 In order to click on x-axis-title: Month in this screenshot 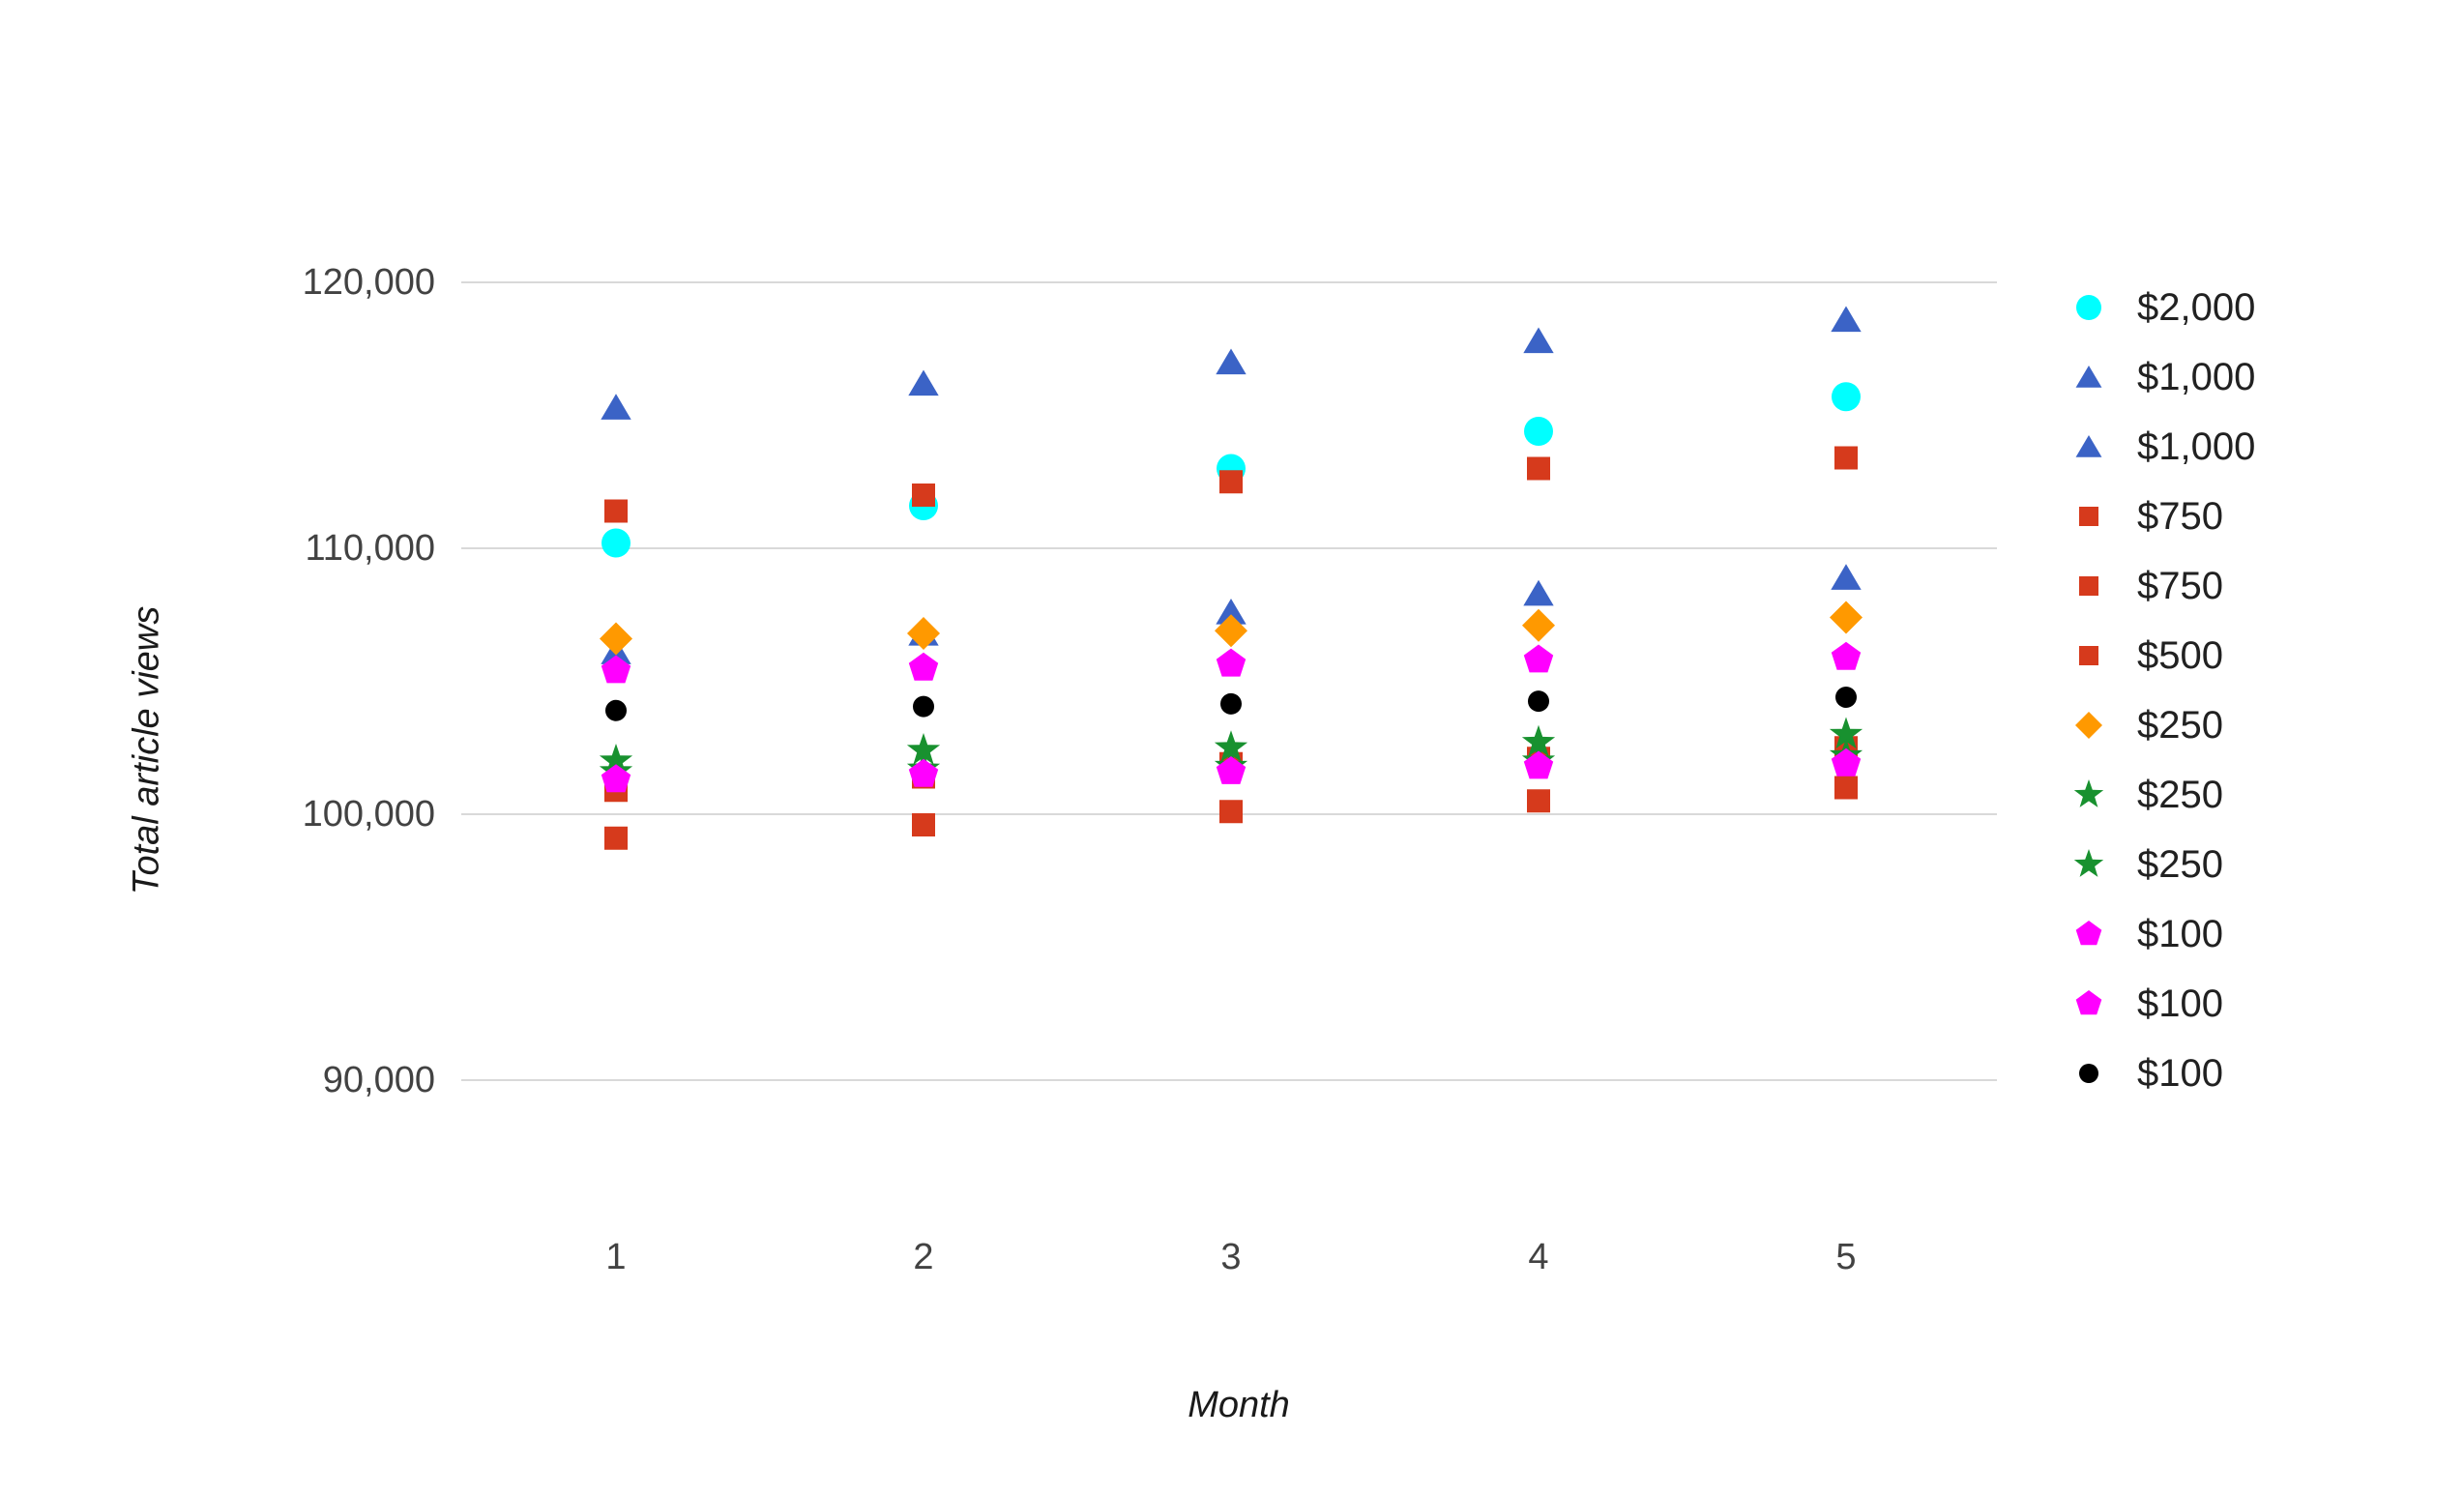, I will do `click(1239, 1405)`.